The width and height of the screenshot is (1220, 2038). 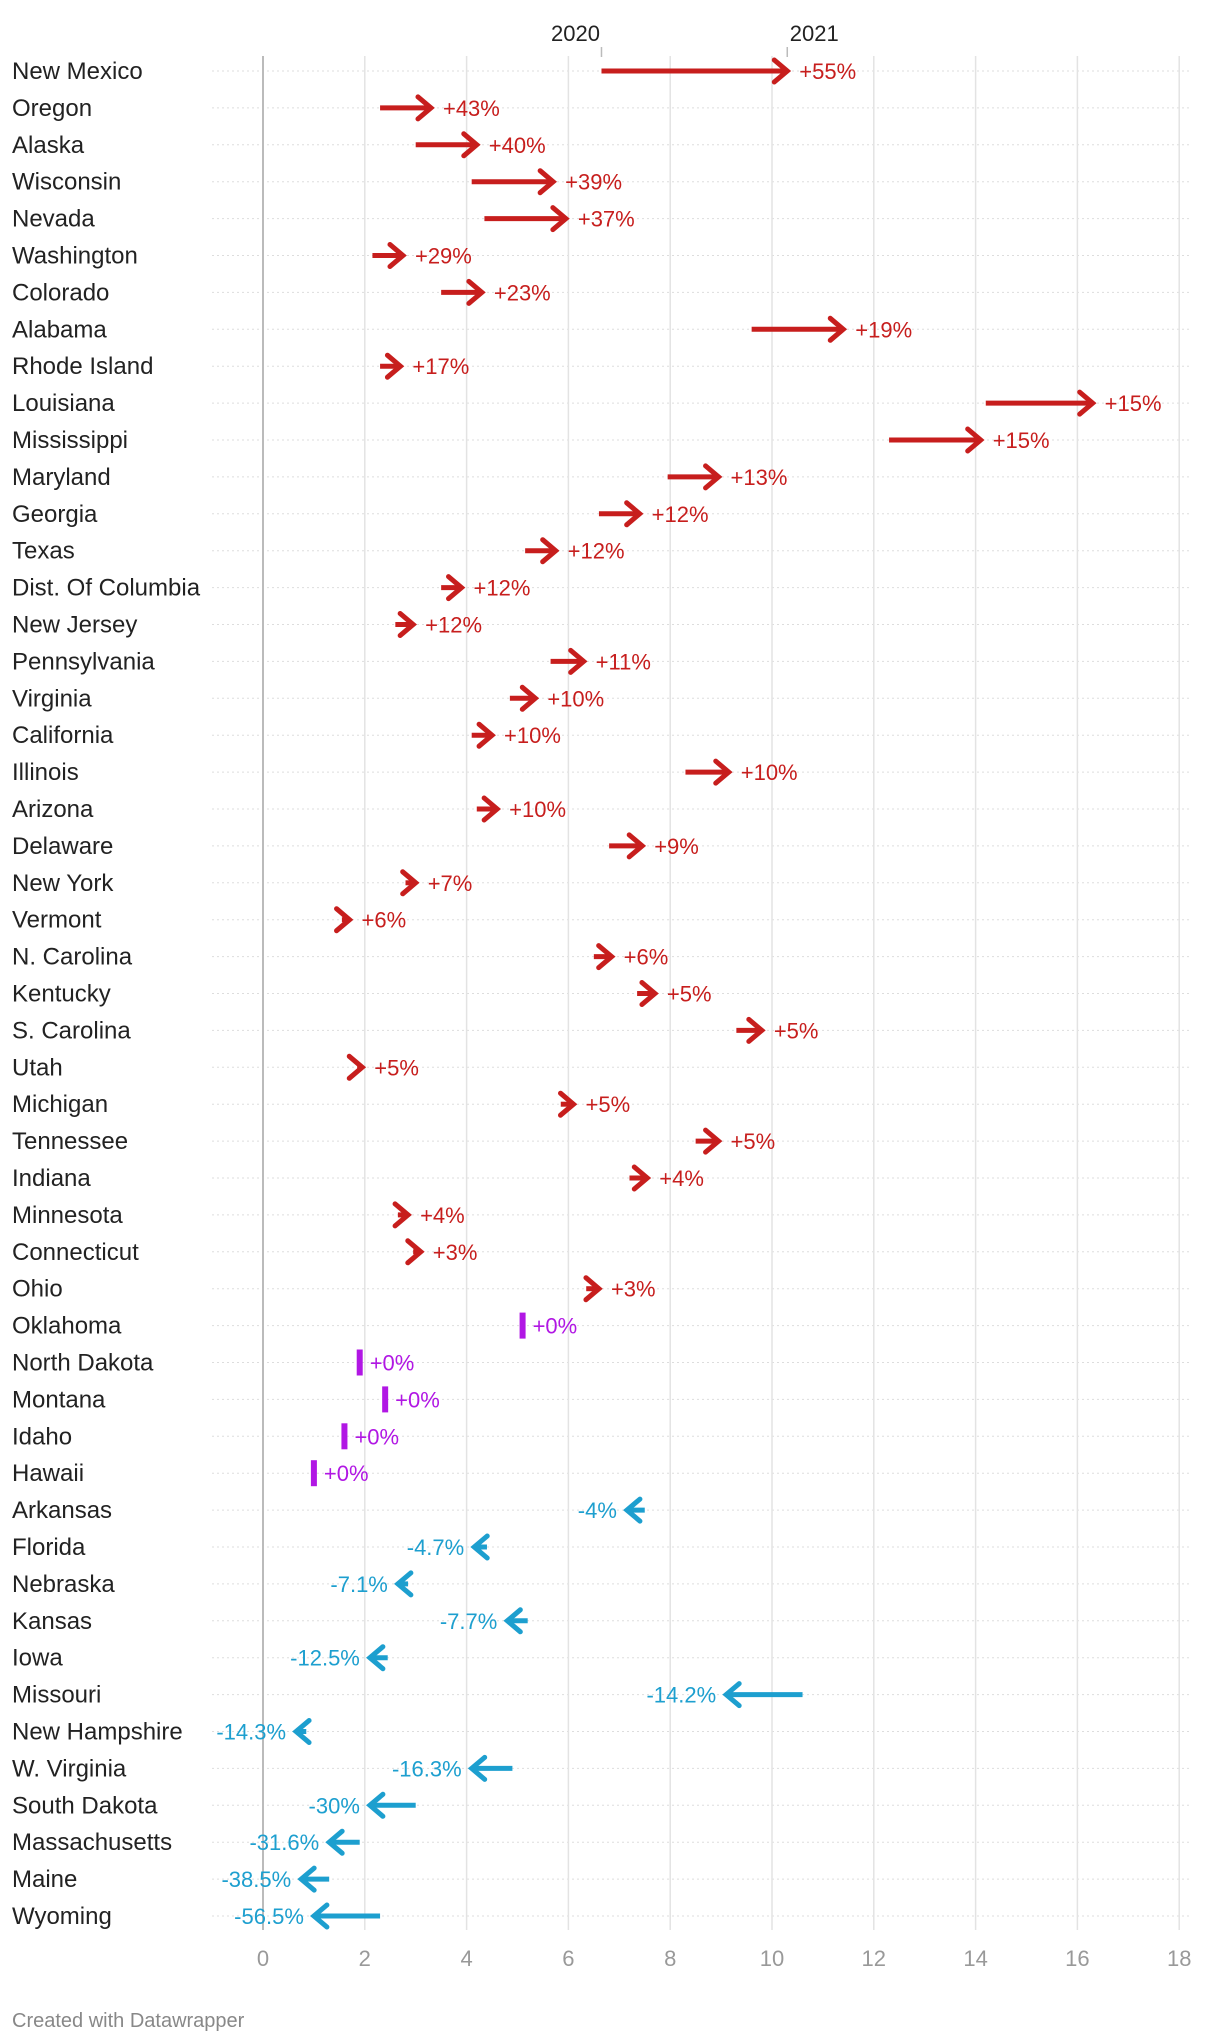 I want to click on state-row: South Dakota -30%, so click(x=214, y=1805).